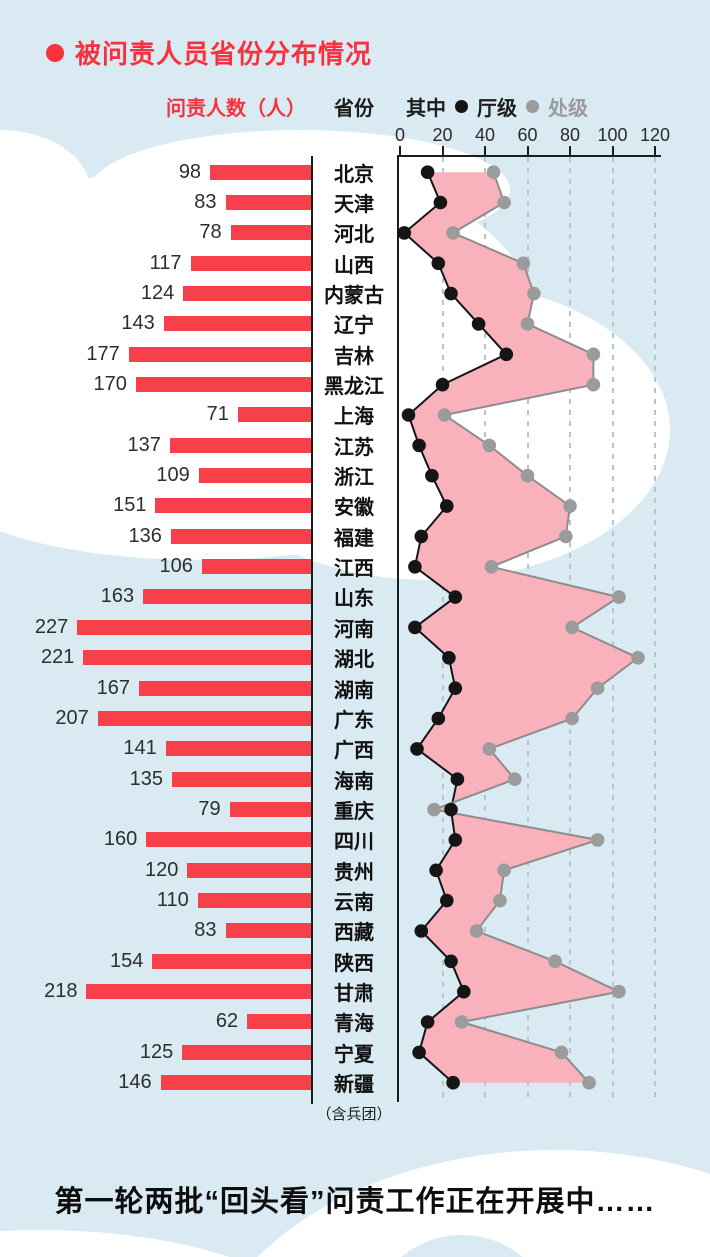 The image size is (710, 1257). Describe the element at coordinates (655, 135) in the screenshot. I see `axis-tick-label: 120` at that location.